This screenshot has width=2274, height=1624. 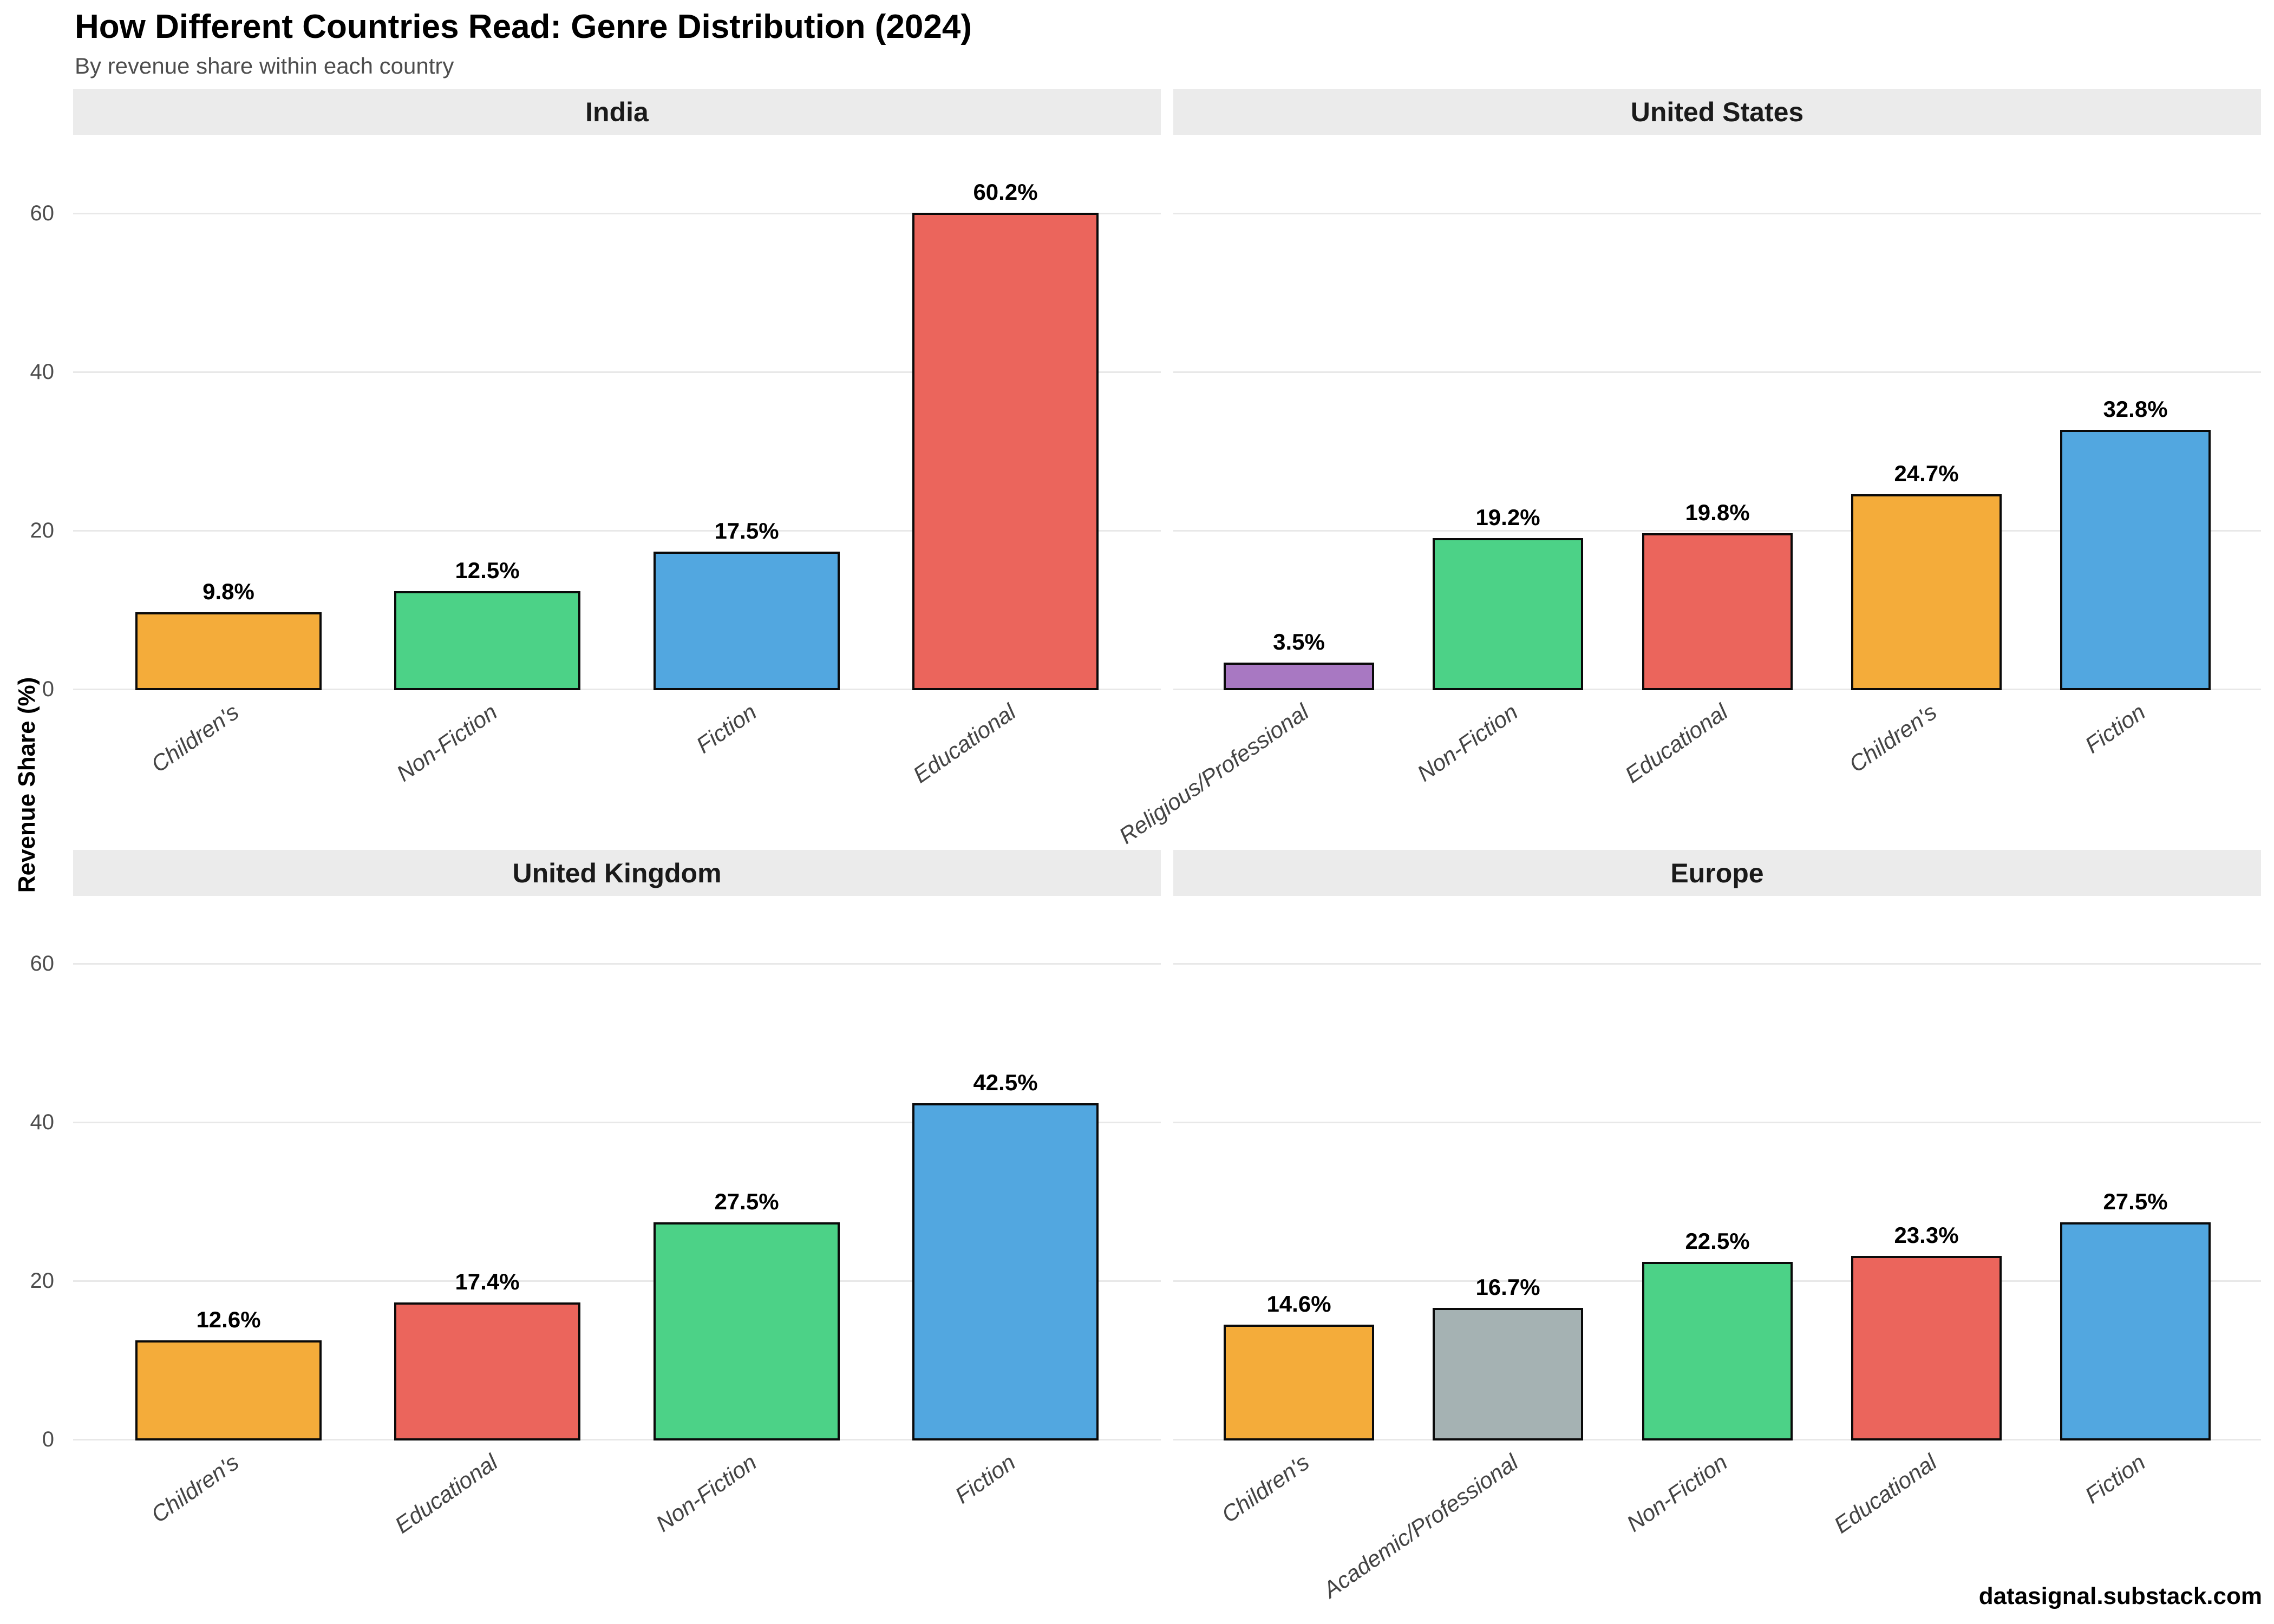 I want to click on facet-title: United States, so click(x=1717, y=111).